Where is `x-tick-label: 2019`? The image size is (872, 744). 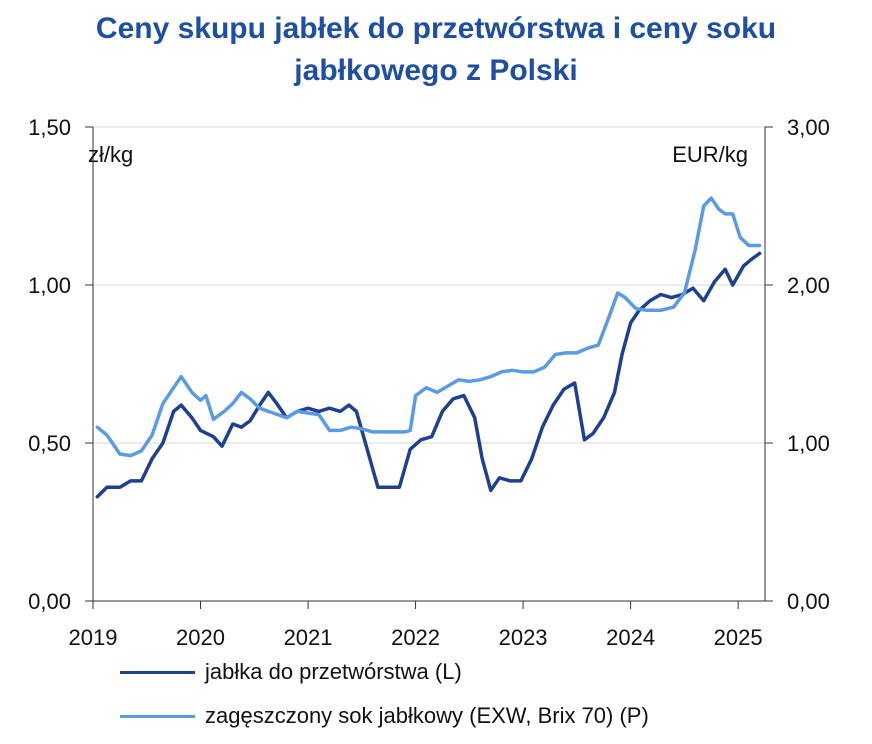
x-tick-label: 2019 is located at coordinates (93, 637).